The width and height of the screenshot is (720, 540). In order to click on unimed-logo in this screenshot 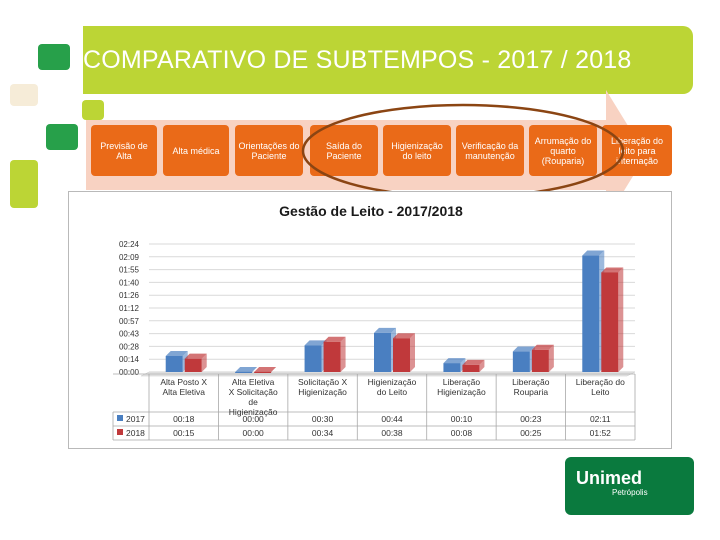, I will do `click(629, 486)`.